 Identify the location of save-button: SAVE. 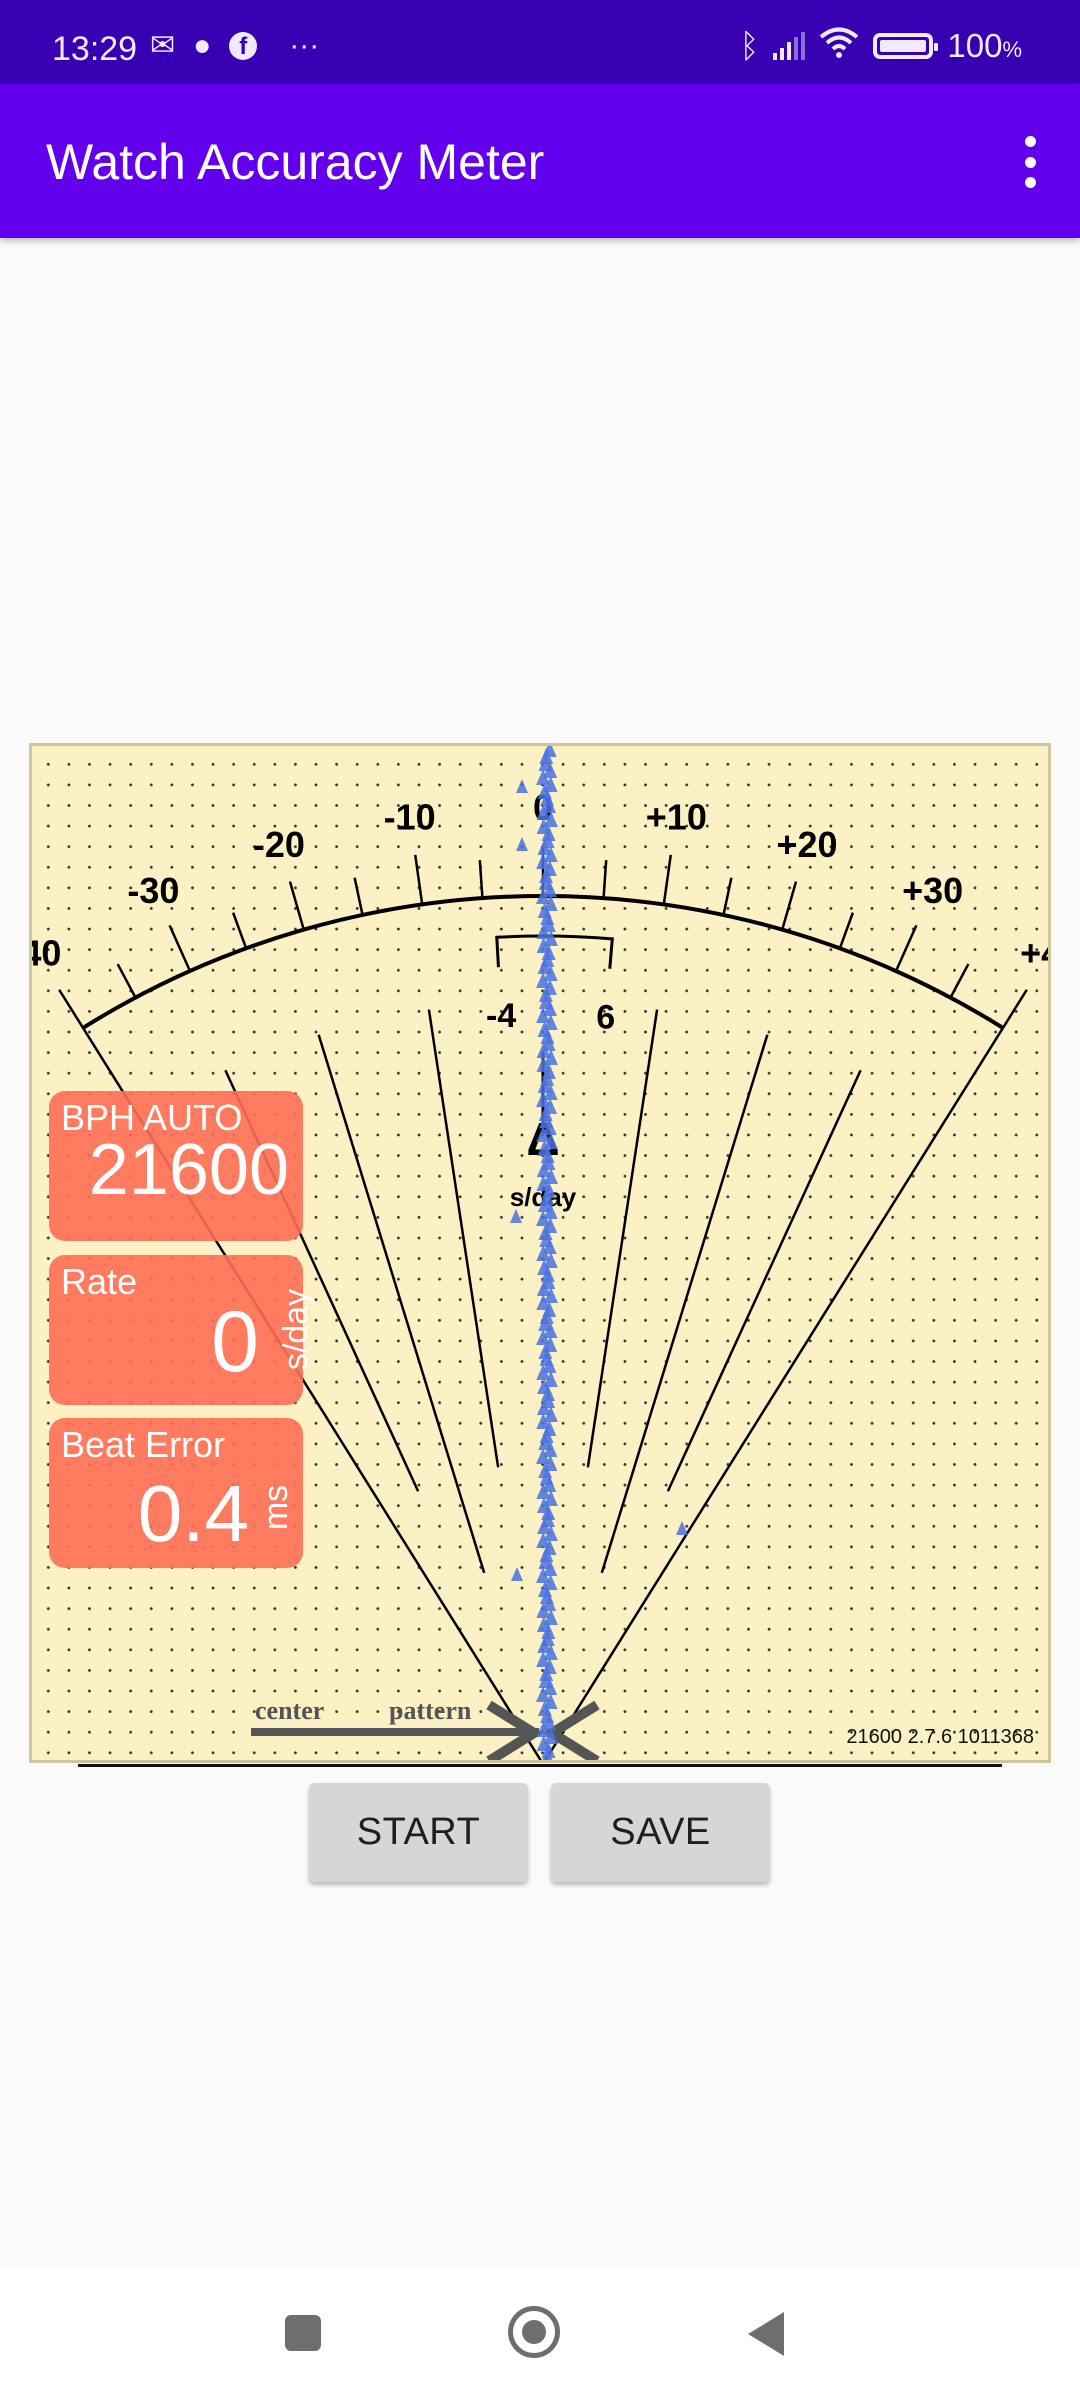
(660, 1832).